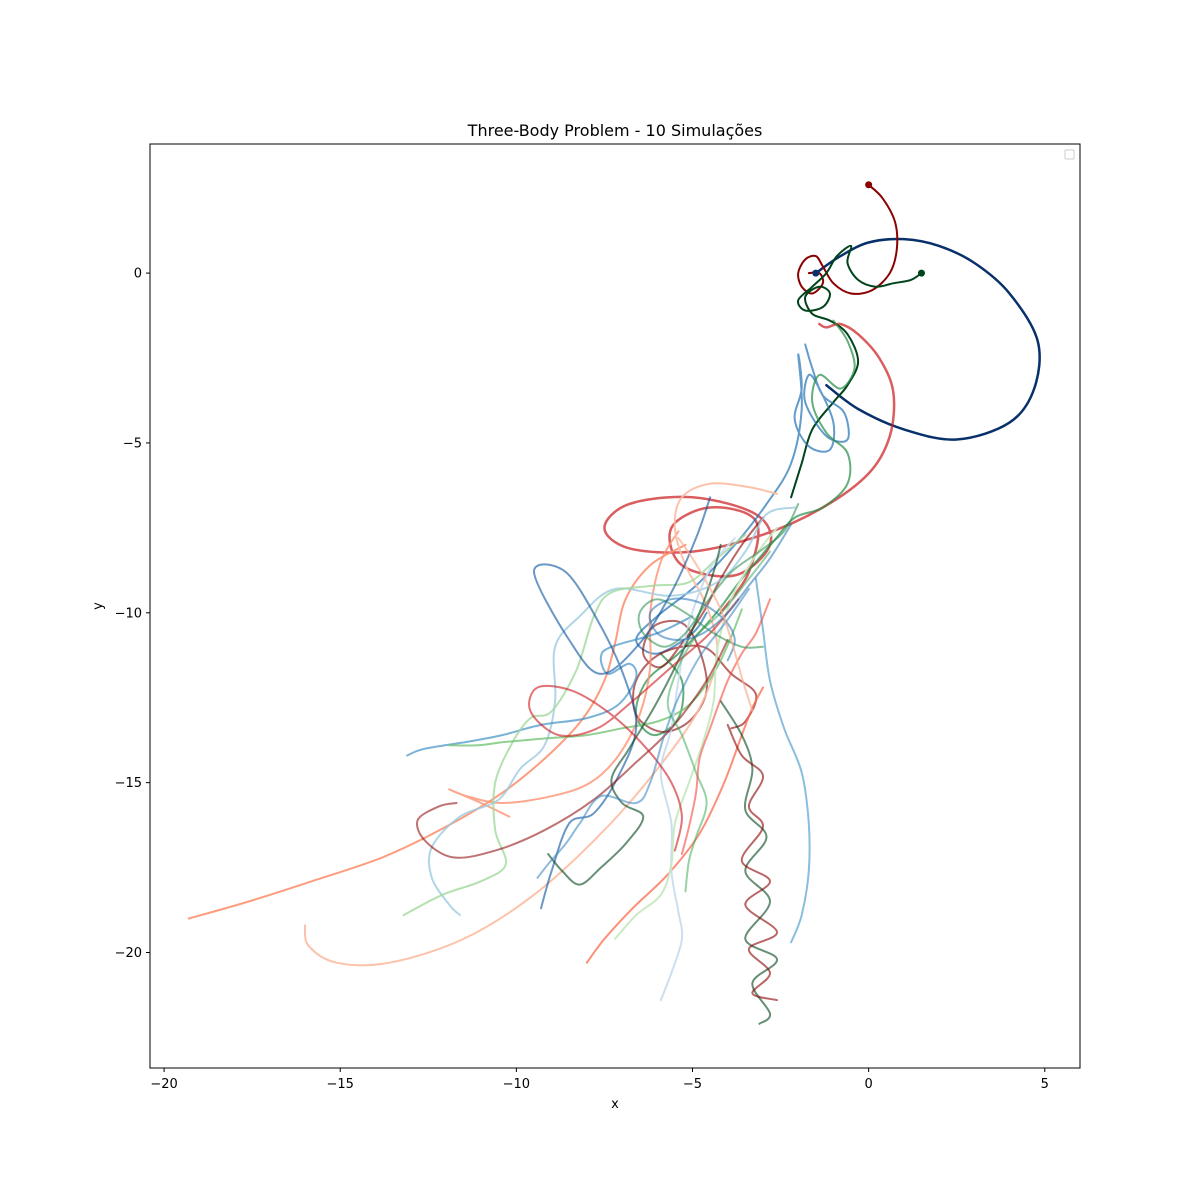  Describe the element at coordinates (128, 613) in the screenshot. I see `y-tick-label: −10` at that location.